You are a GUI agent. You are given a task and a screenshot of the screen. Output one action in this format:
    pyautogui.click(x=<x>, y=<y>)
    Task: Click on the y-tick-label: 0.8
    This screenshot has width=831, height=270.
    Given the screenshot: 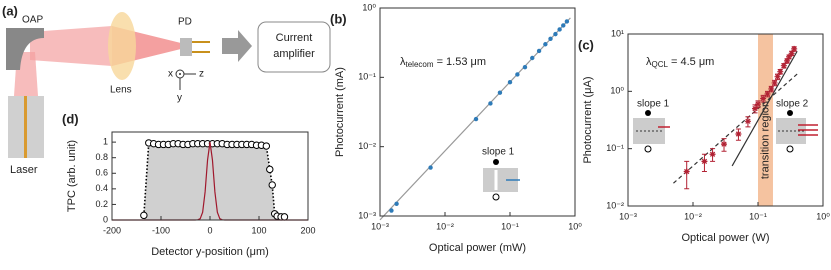 What is the action you would take?
    pyautogui.click(x=101, y=157)
    